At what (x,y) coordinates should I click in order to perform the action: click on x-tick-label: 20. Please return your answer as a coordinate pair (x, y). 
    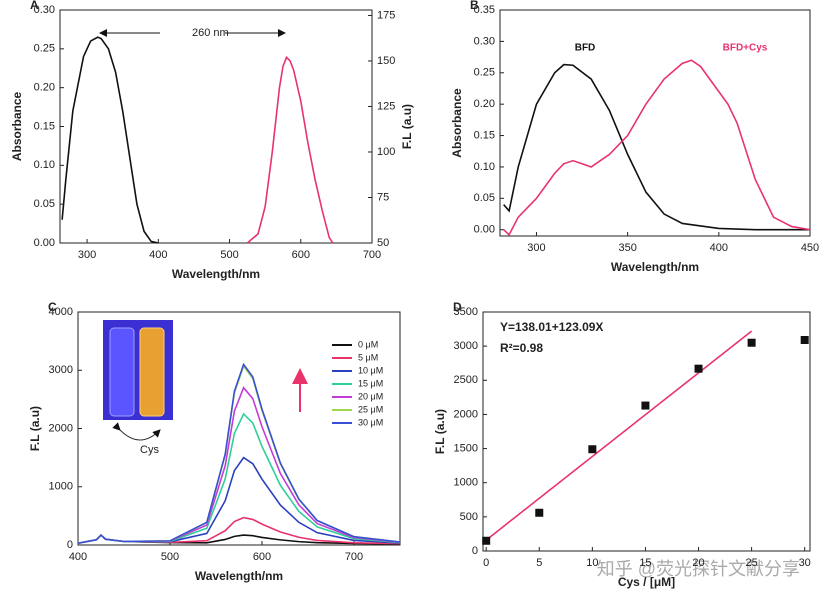
    Looking at the image, I should click on (698, 563).